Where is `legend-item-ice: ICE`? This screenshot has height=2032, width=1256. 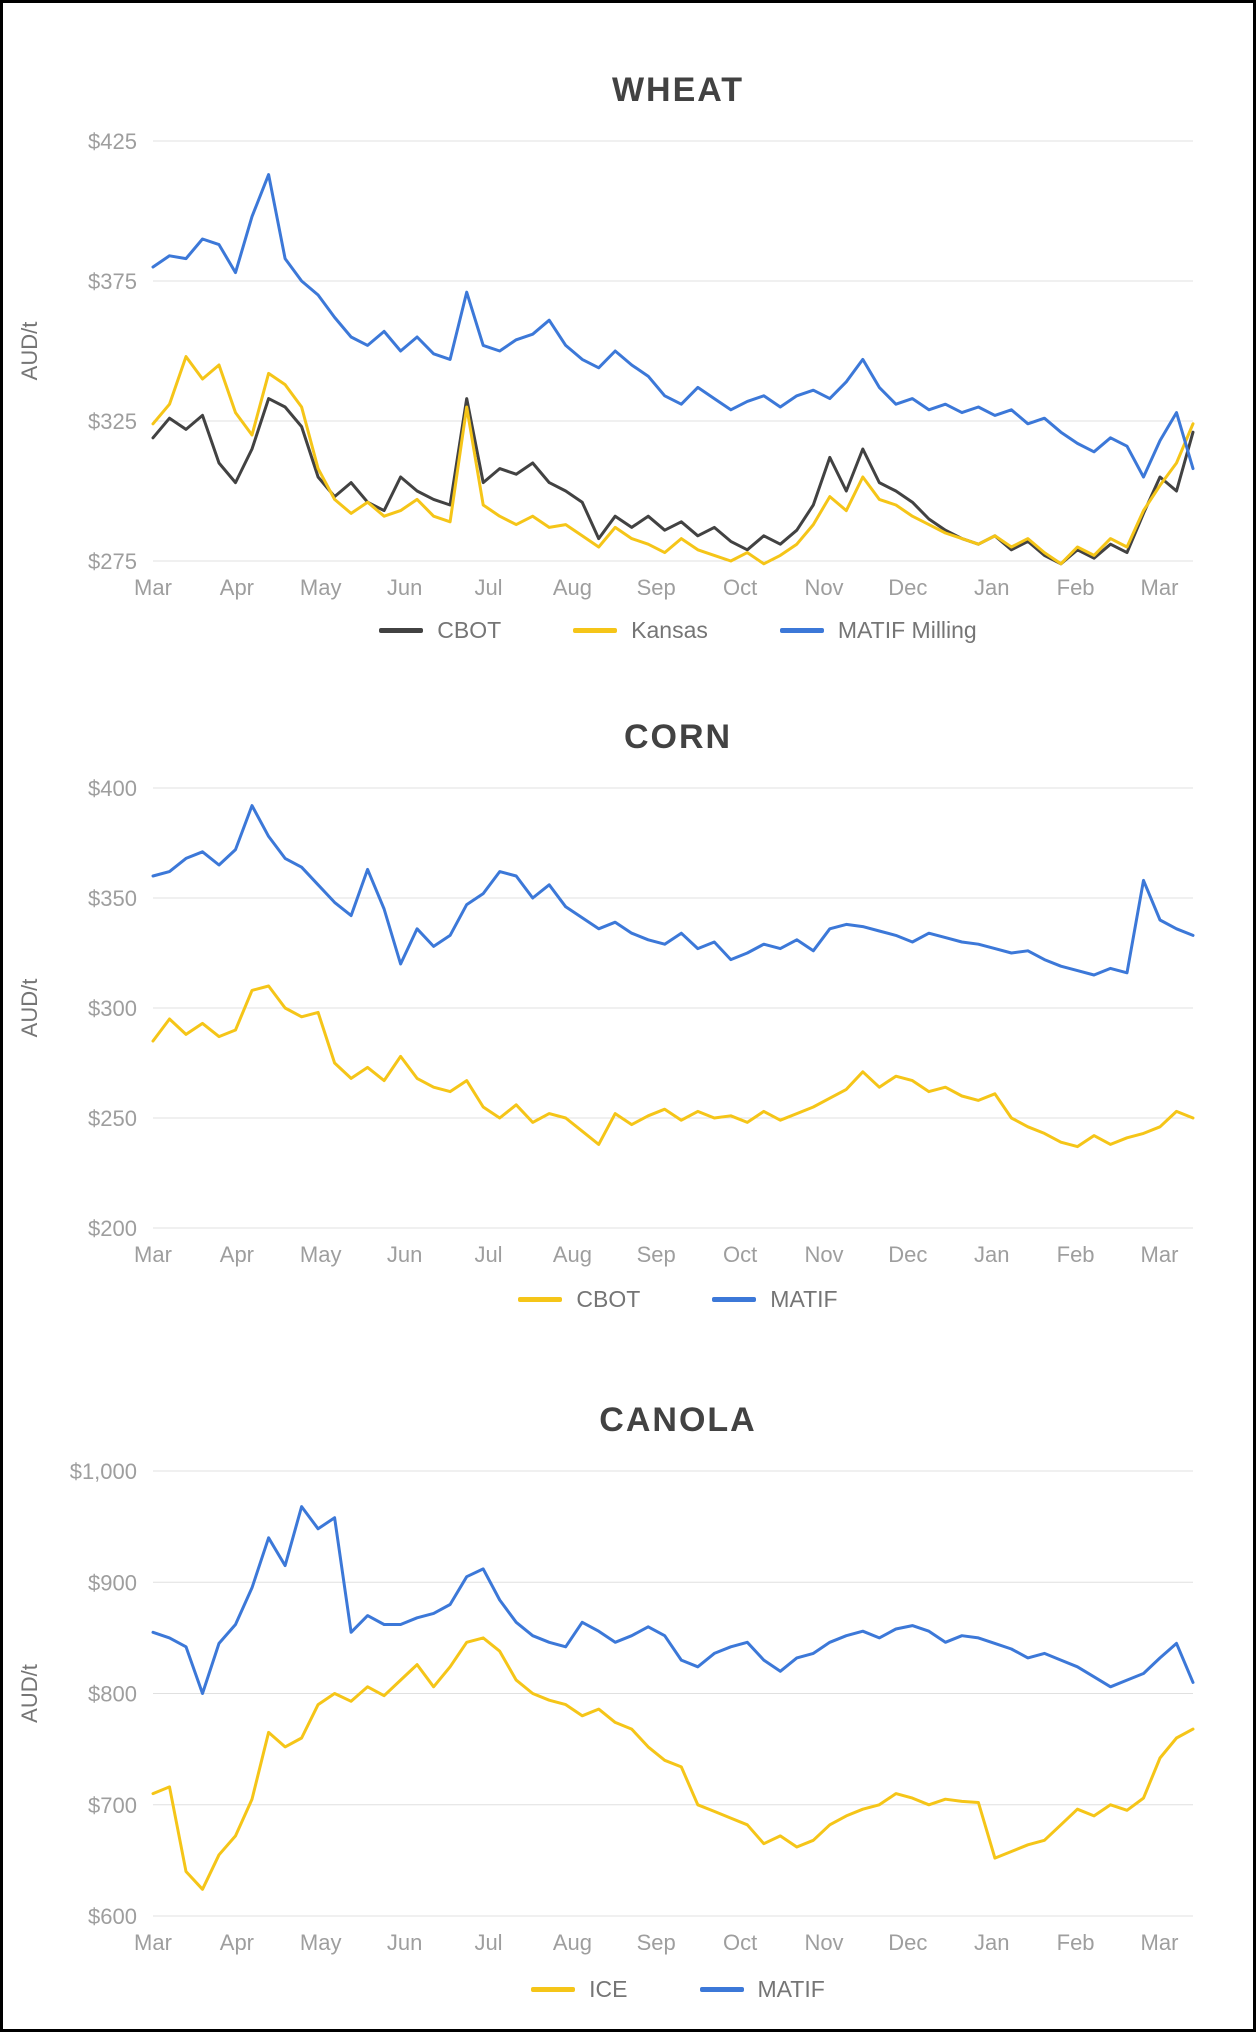 legend-item-ice: ICE is located at coordinates (579, 1989).